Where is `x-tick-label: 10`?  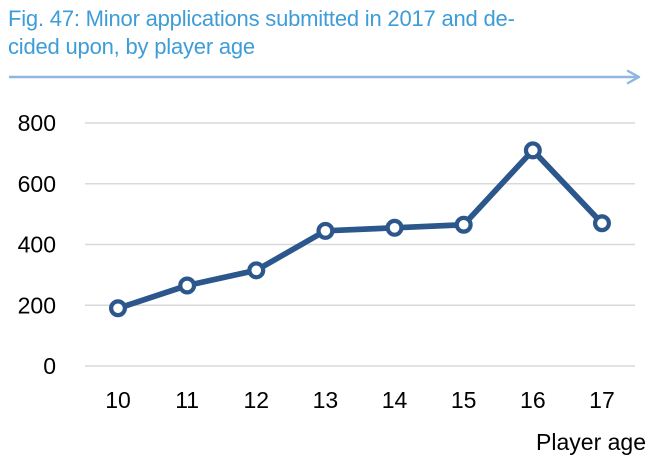
x-tick-label: 10 is located at coordinates (118, 400).